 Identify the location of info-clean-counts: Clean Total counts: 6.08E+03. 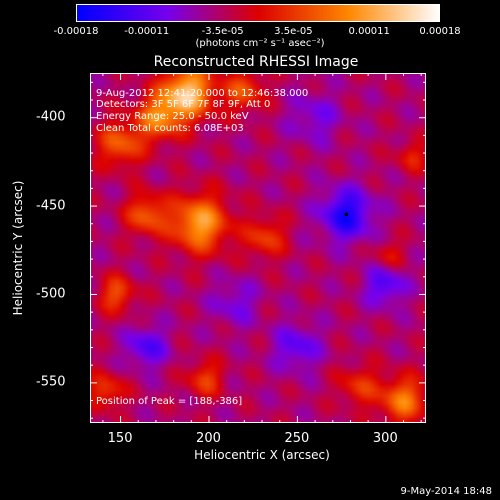
(170, 128).